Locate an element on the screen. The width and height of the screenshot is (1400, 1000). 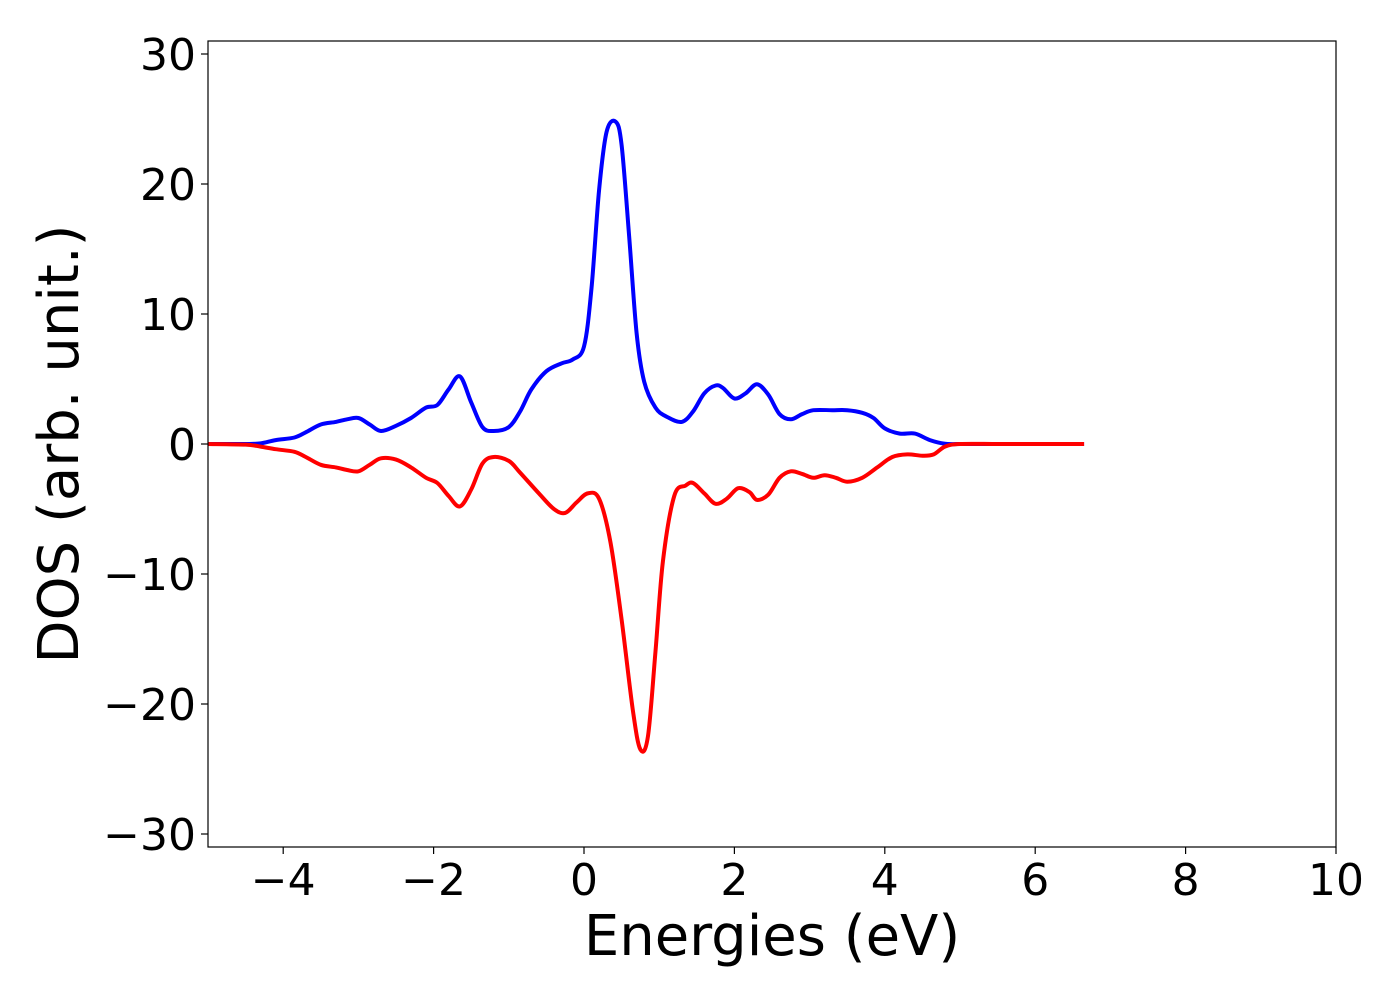
x-tick-label: 6 is located at coordinates (1035, 880).